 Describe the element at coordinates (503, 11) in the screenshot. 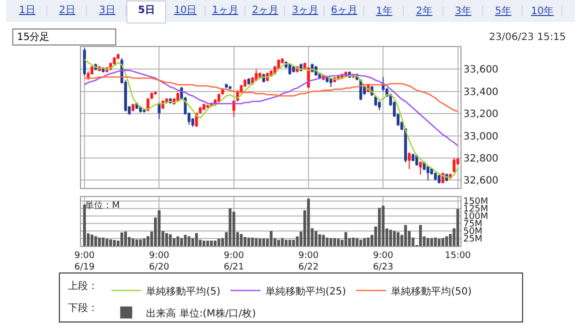

I see `text: 5年` at that location.